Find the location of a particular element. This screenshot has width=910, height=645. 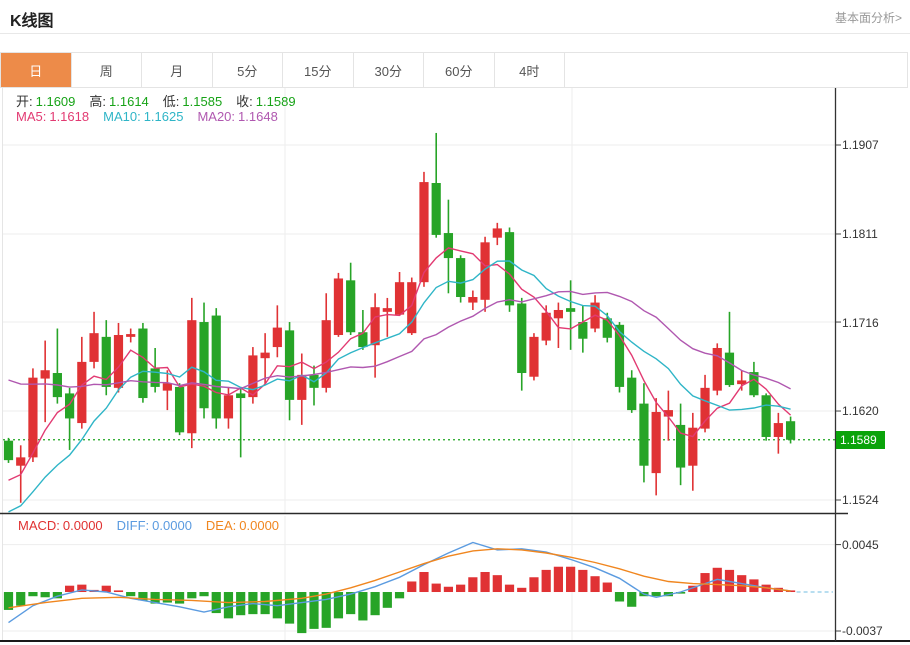

y-axis-tick: 1.1716 is located at coordinates (860, 323).